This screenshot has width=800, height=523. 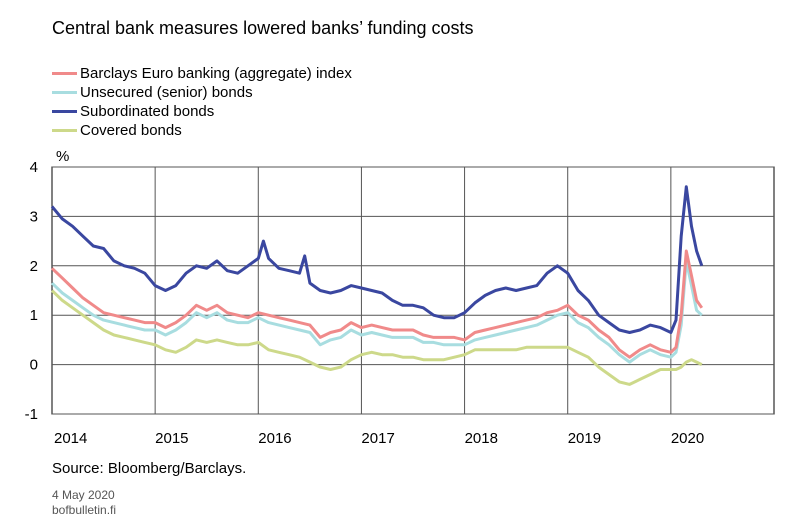 What do you see at coordinates (64, 111) in the screenshot?
I see `legend-swatch-subordinated` at bounding box center [64, 111].